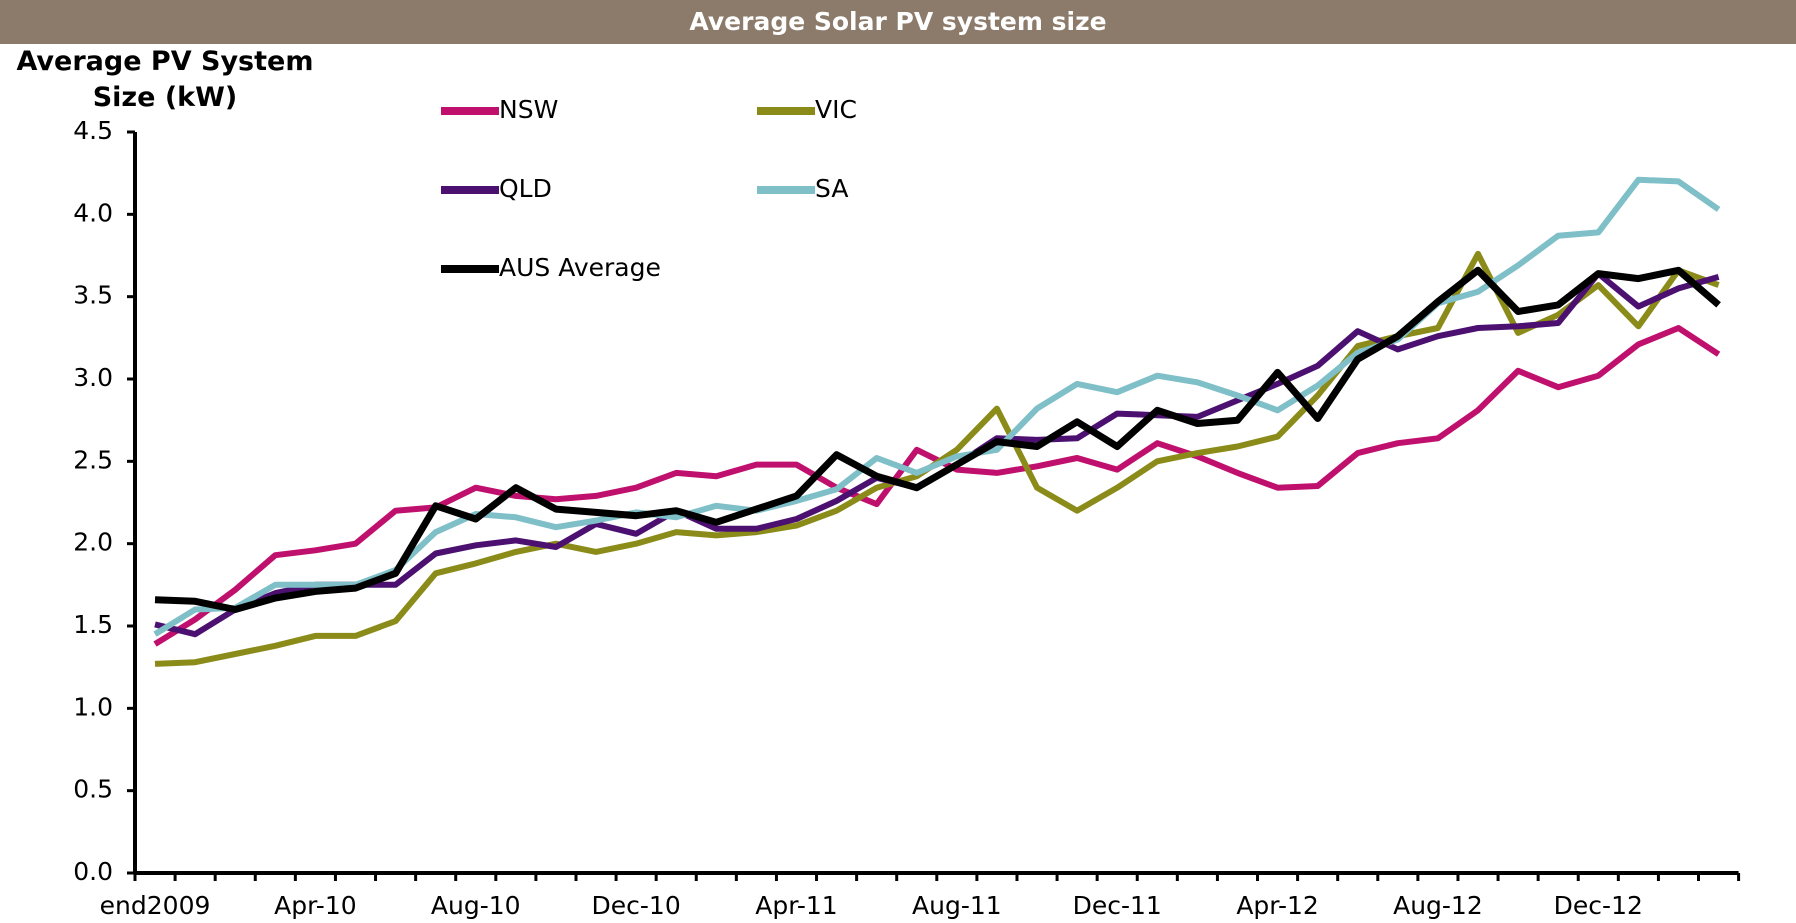 The height and width of the screenshot is (923, 1796). Describe the element at coordinates (580, 267) in the screenshot. I see `legend-label: AUS Average` at that location.